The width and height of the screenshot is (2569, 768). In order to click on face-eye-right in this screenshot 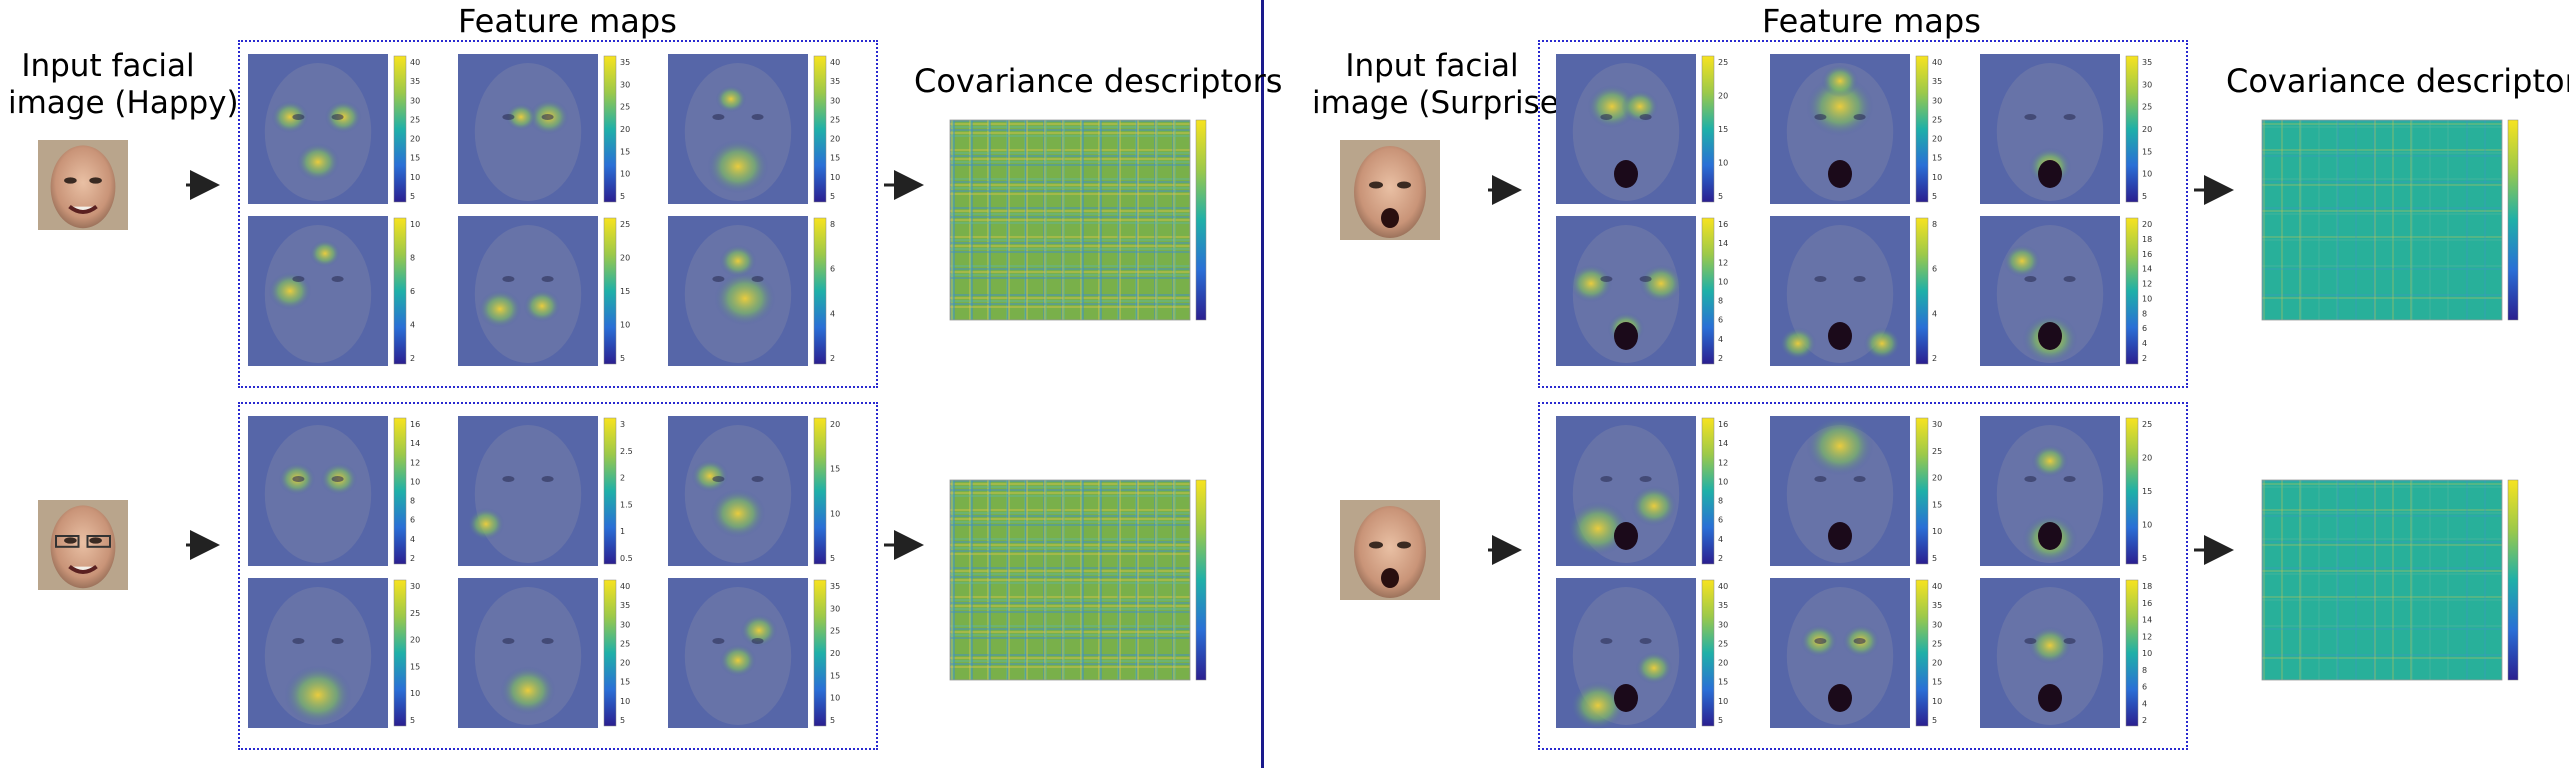, I will do `click(95, 180)`.